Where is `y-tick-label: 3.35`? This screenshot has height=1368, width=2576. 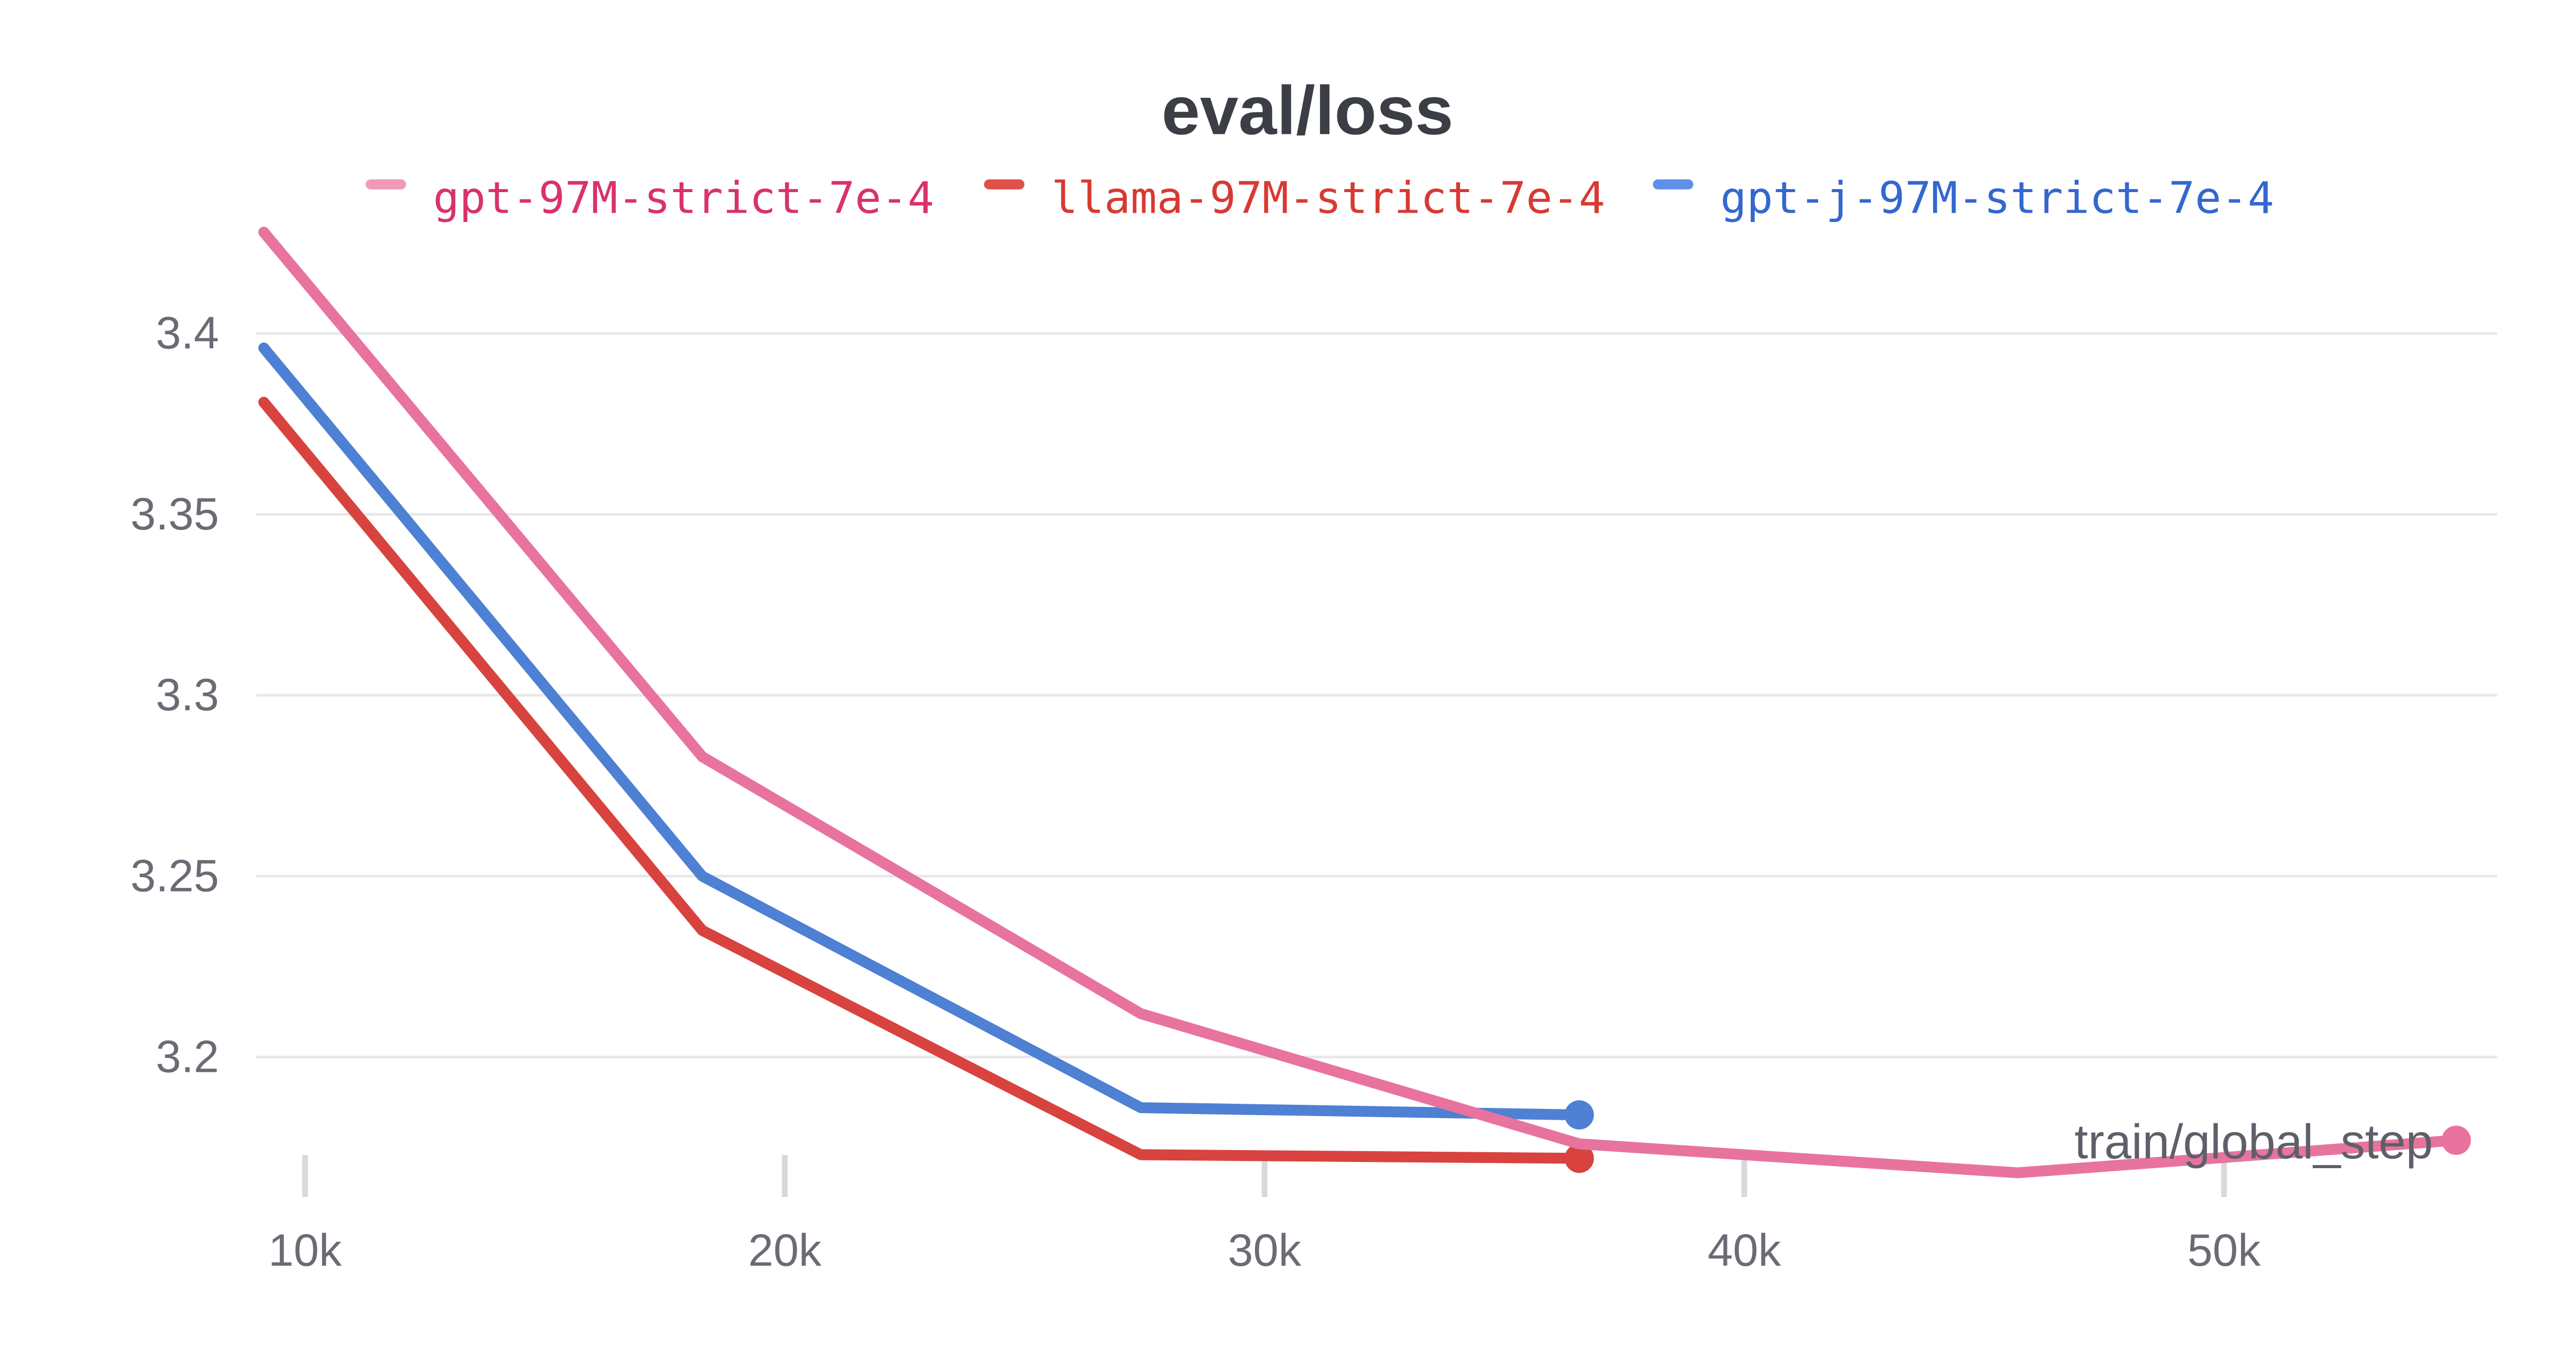 y-tick-label: 3.35 is located at coordinates (174, 513).